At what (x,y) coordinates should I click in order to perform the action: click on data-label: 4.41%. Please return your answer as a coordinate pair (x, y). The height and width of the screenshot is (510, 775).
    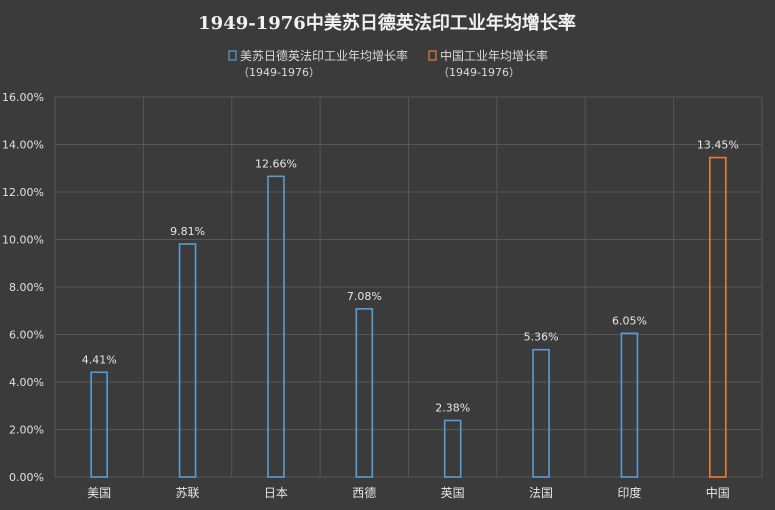
    Looking at the image, I should click on (99, 359).